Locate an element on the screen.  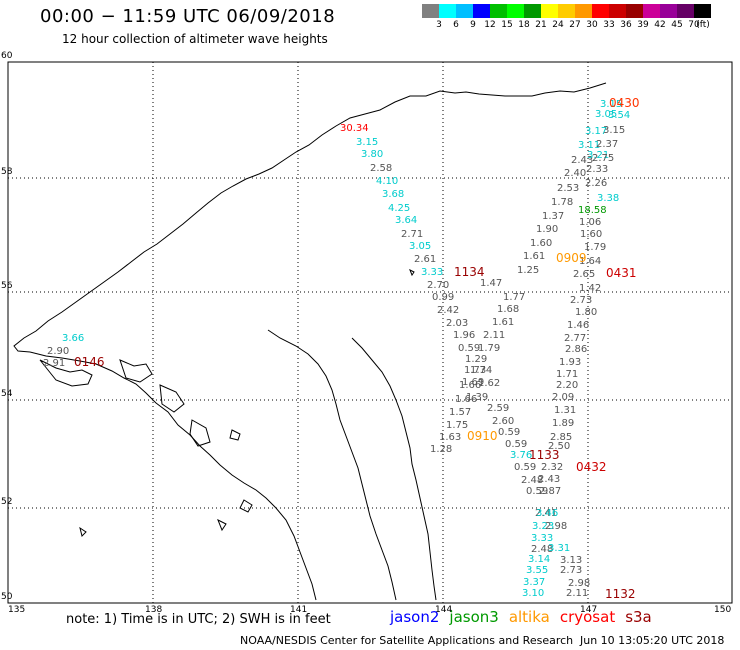
longitude-tick-label: 150 is located at coordinates (722, 610).